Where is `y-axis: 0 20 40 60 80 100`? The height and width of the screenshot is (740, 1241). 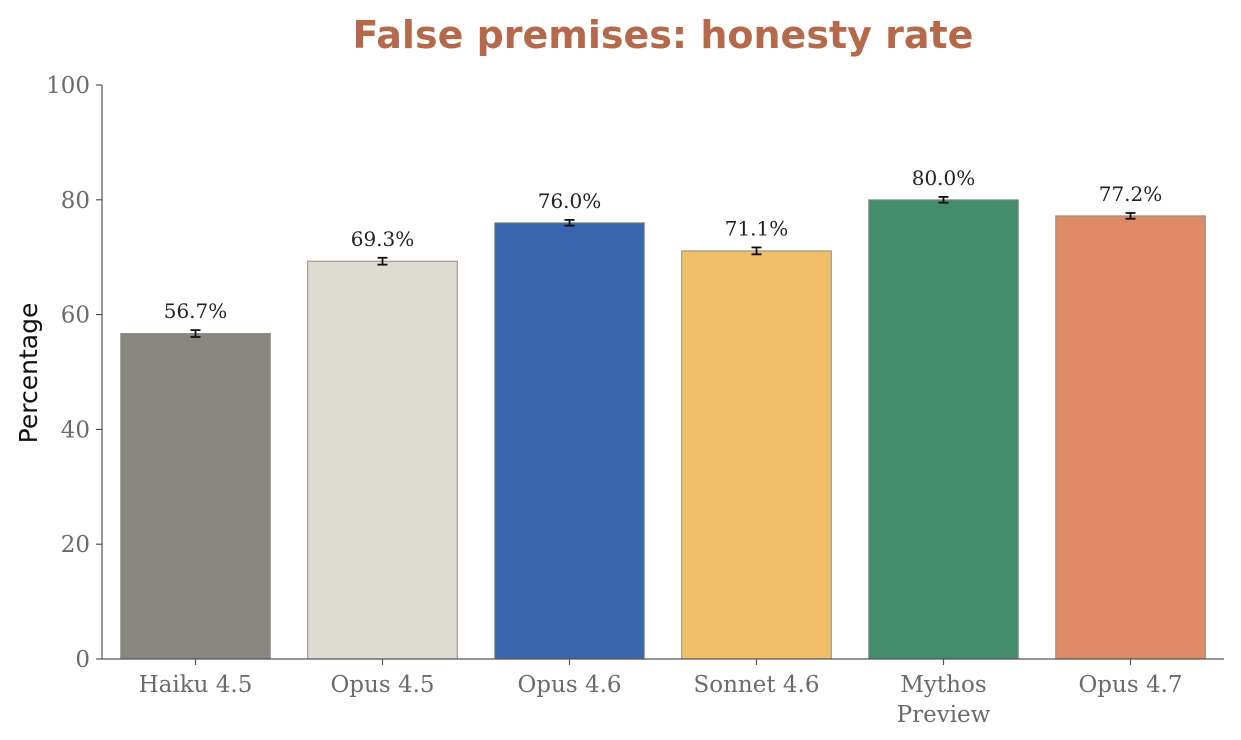
y-axis: 0 20 40 60 80 100 is located at coordinates (74, 373).